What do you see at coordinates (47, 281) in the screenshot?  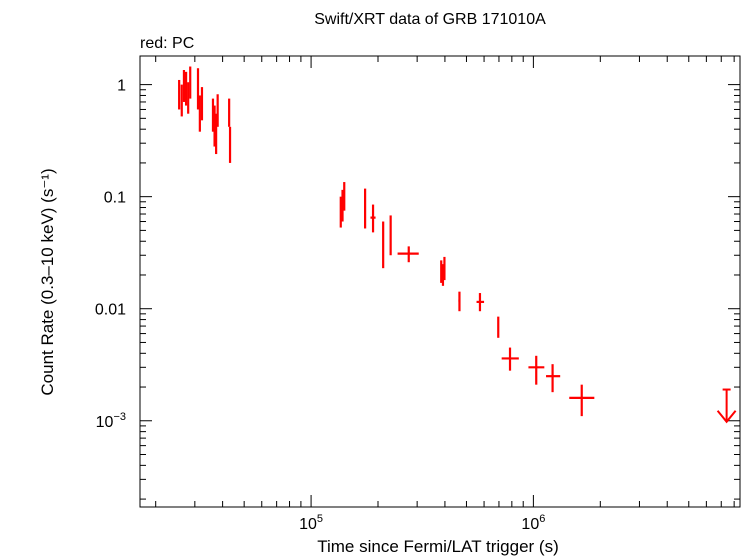 I see `y-axis-label: Count Rate (0.3–10 keV) (s⁻¹)` at bounding box center [47, 281].